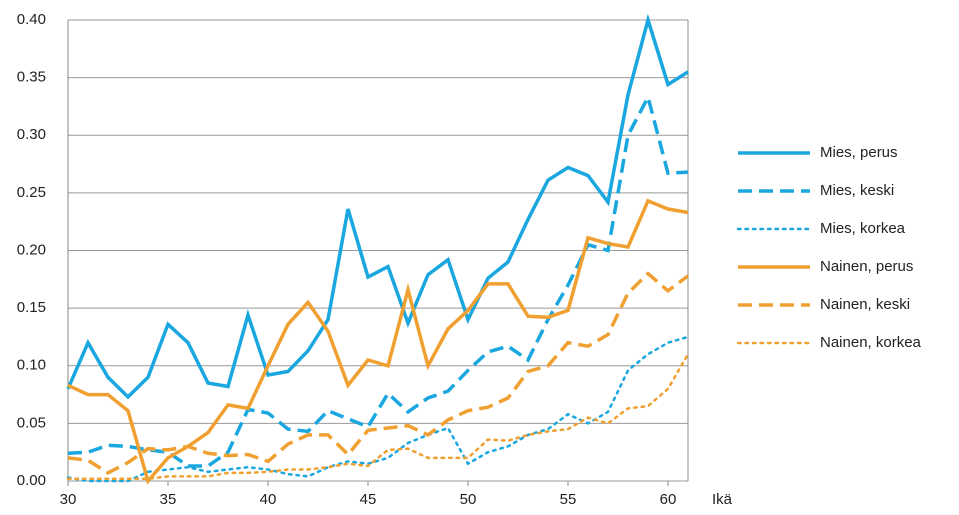 Image resolution: width=959 pixels, height=515 pixels. I want to click on legend-label: Mies, korkea, so click(863, 228).